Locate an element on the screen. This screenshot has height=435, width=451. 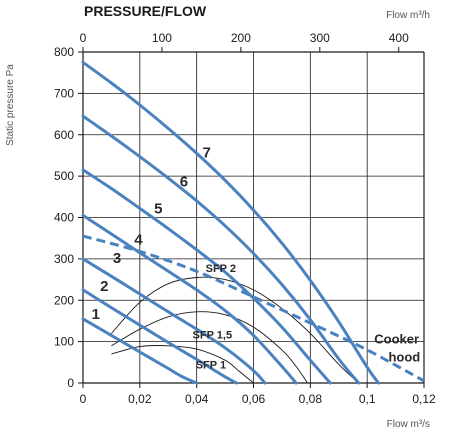
curve-label-7: 7 is located at coordinates (206, 153).